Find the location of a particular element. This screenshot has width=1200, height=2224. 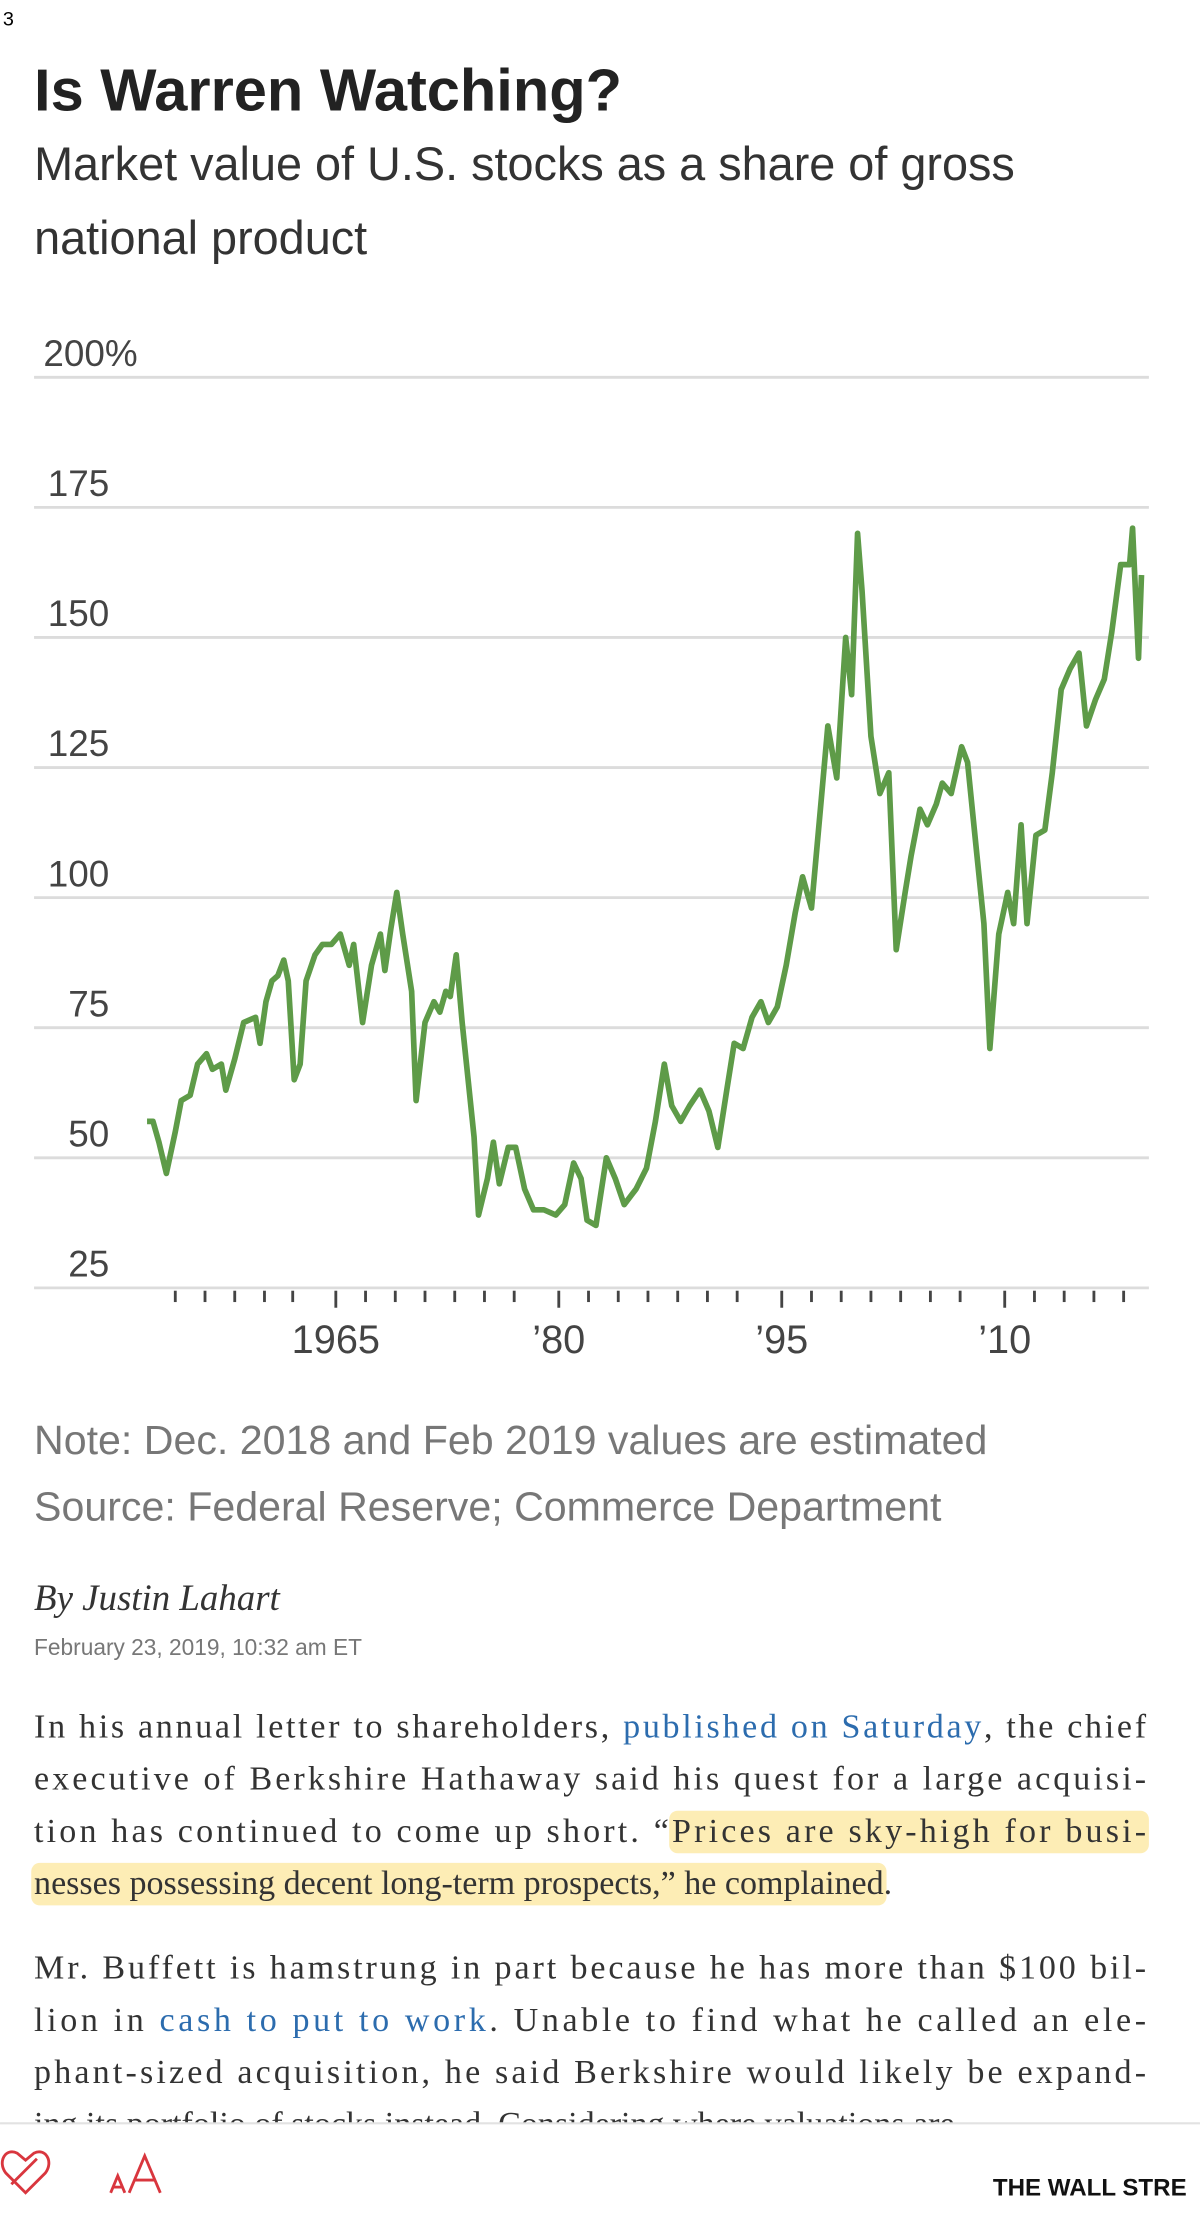

bottom-bar-bg is located at coordinates (600, 2173).